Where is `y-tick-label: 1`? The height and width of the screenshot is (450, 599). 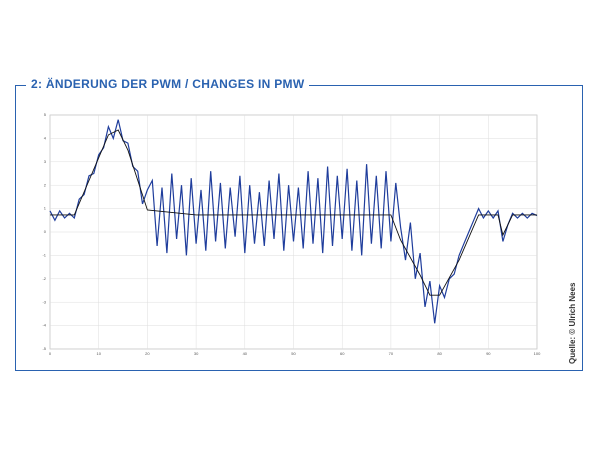
y-tick-label: 1 is located at coordinates (45, 208).